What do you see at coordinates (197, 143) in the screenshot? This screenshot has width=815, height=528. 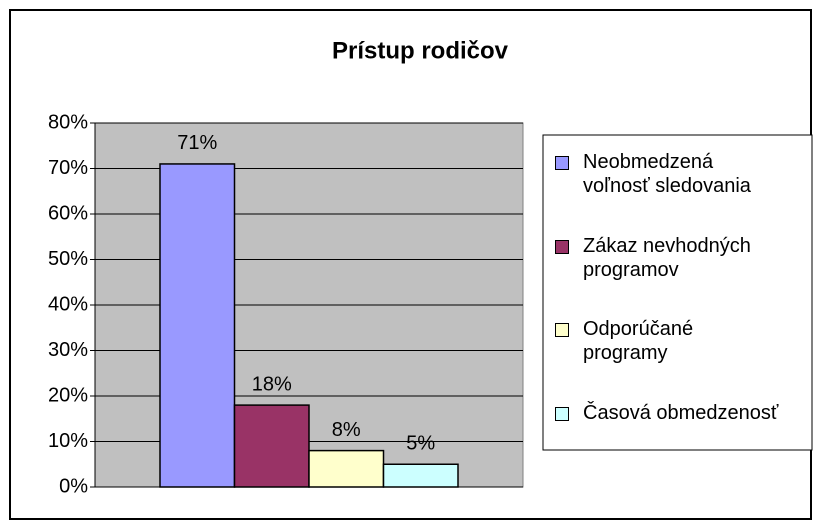 I see `data-label: 71%` at bounding box center [197, 143].